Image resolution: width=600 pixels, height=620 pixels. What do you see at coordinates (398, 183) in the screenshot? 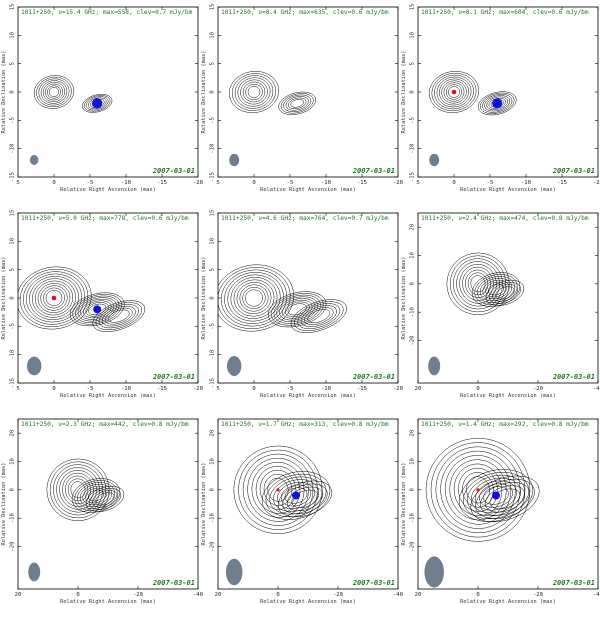
I see `x-tick-label: -20` at bounding box center [398, 183].